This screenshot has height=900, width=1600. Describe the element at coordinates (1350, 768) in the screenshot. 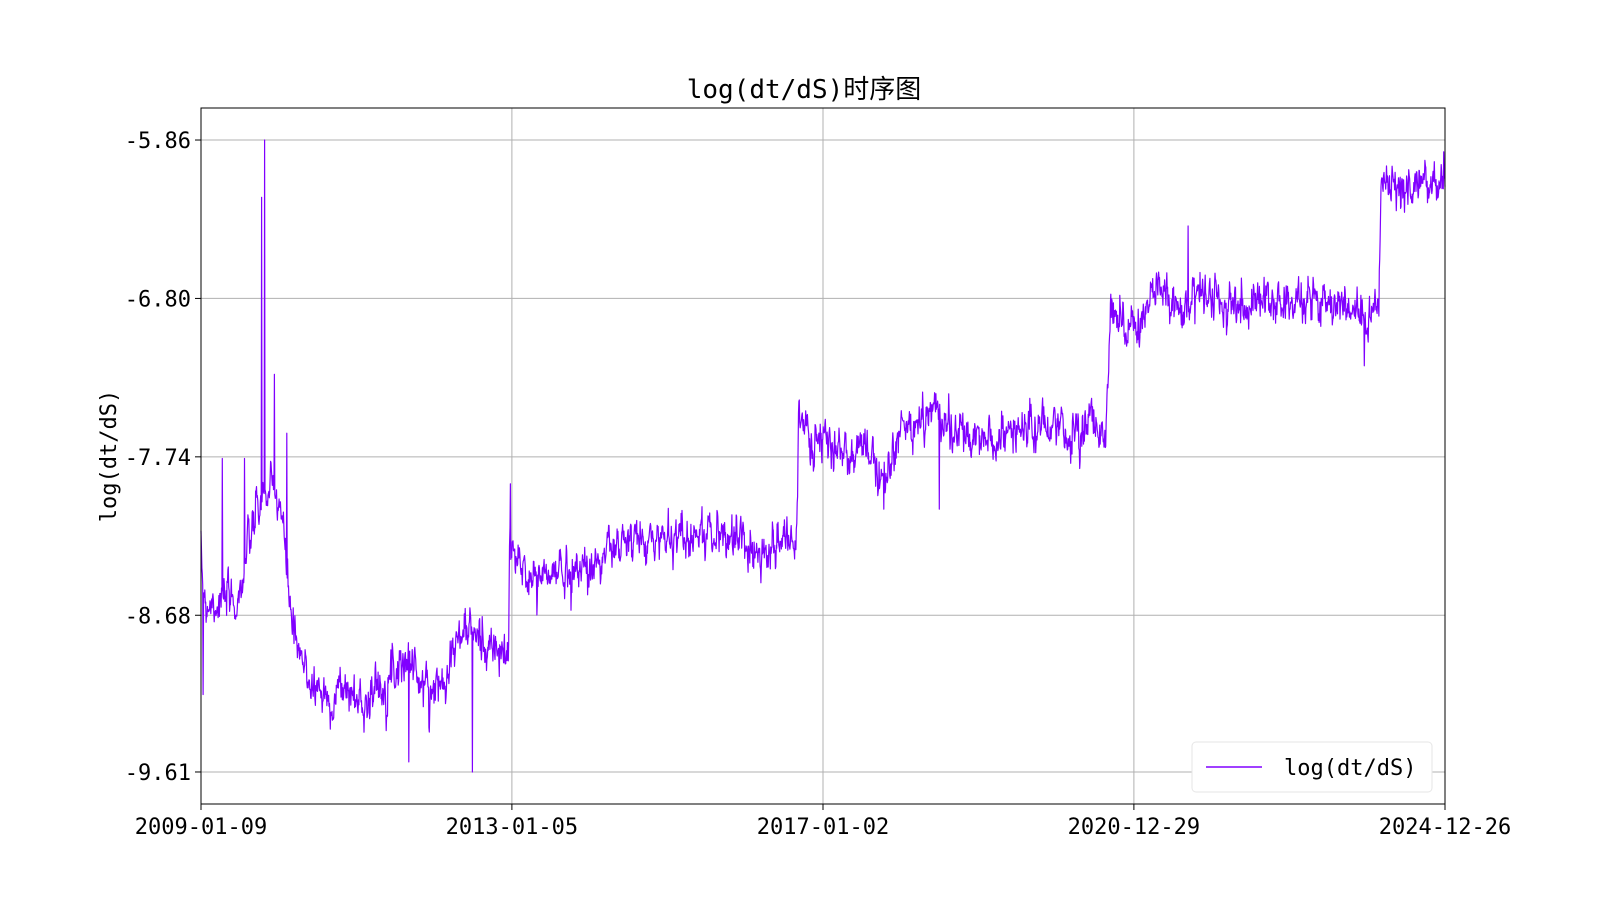

I see `legend-label: log(dt/dS)` at that location.